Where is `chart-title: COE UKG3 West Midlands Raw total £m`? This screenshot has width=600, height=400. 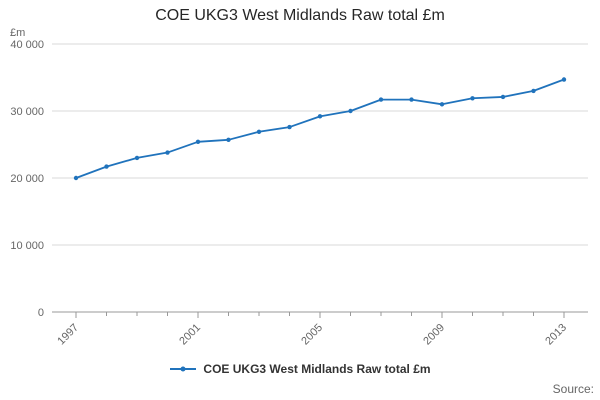
chart-title: COE UKG3 West Midlands Raw total £m is located at coordinates (300, 15).